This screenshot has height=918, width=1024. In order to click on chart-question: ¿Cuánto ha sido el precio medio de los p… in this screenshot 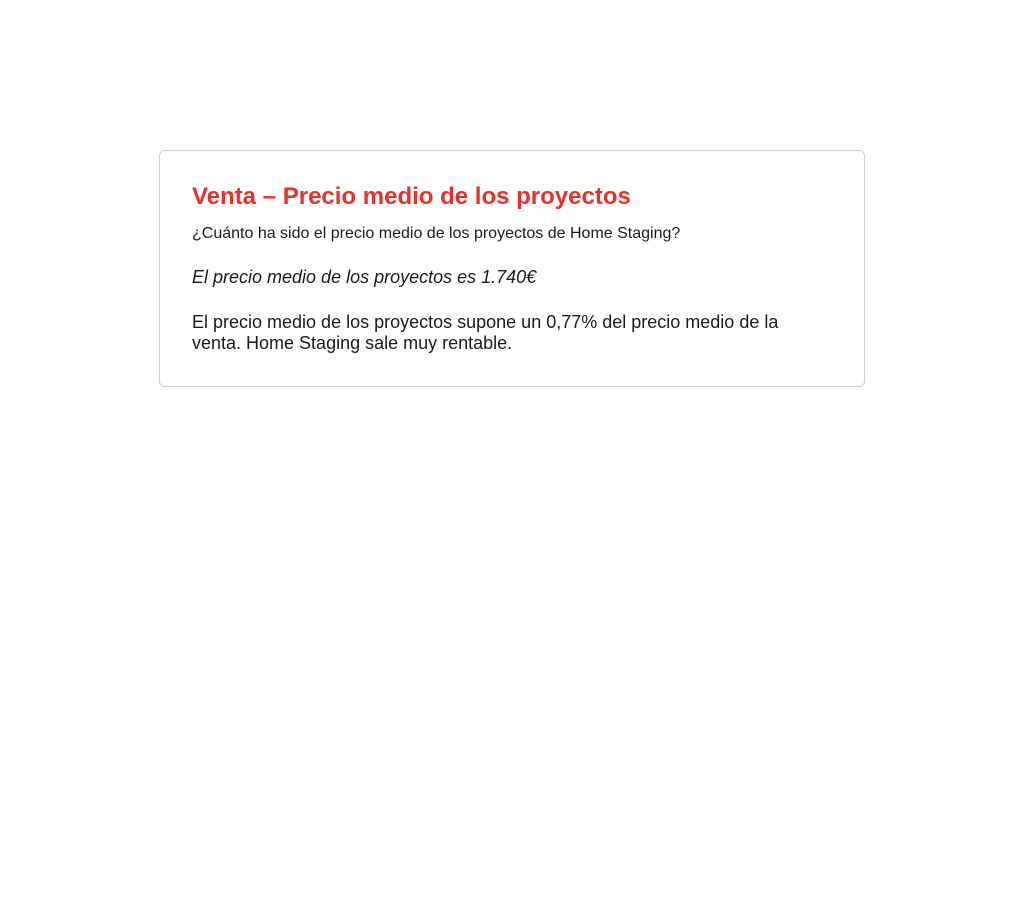, I will do `click(436, 233)`.